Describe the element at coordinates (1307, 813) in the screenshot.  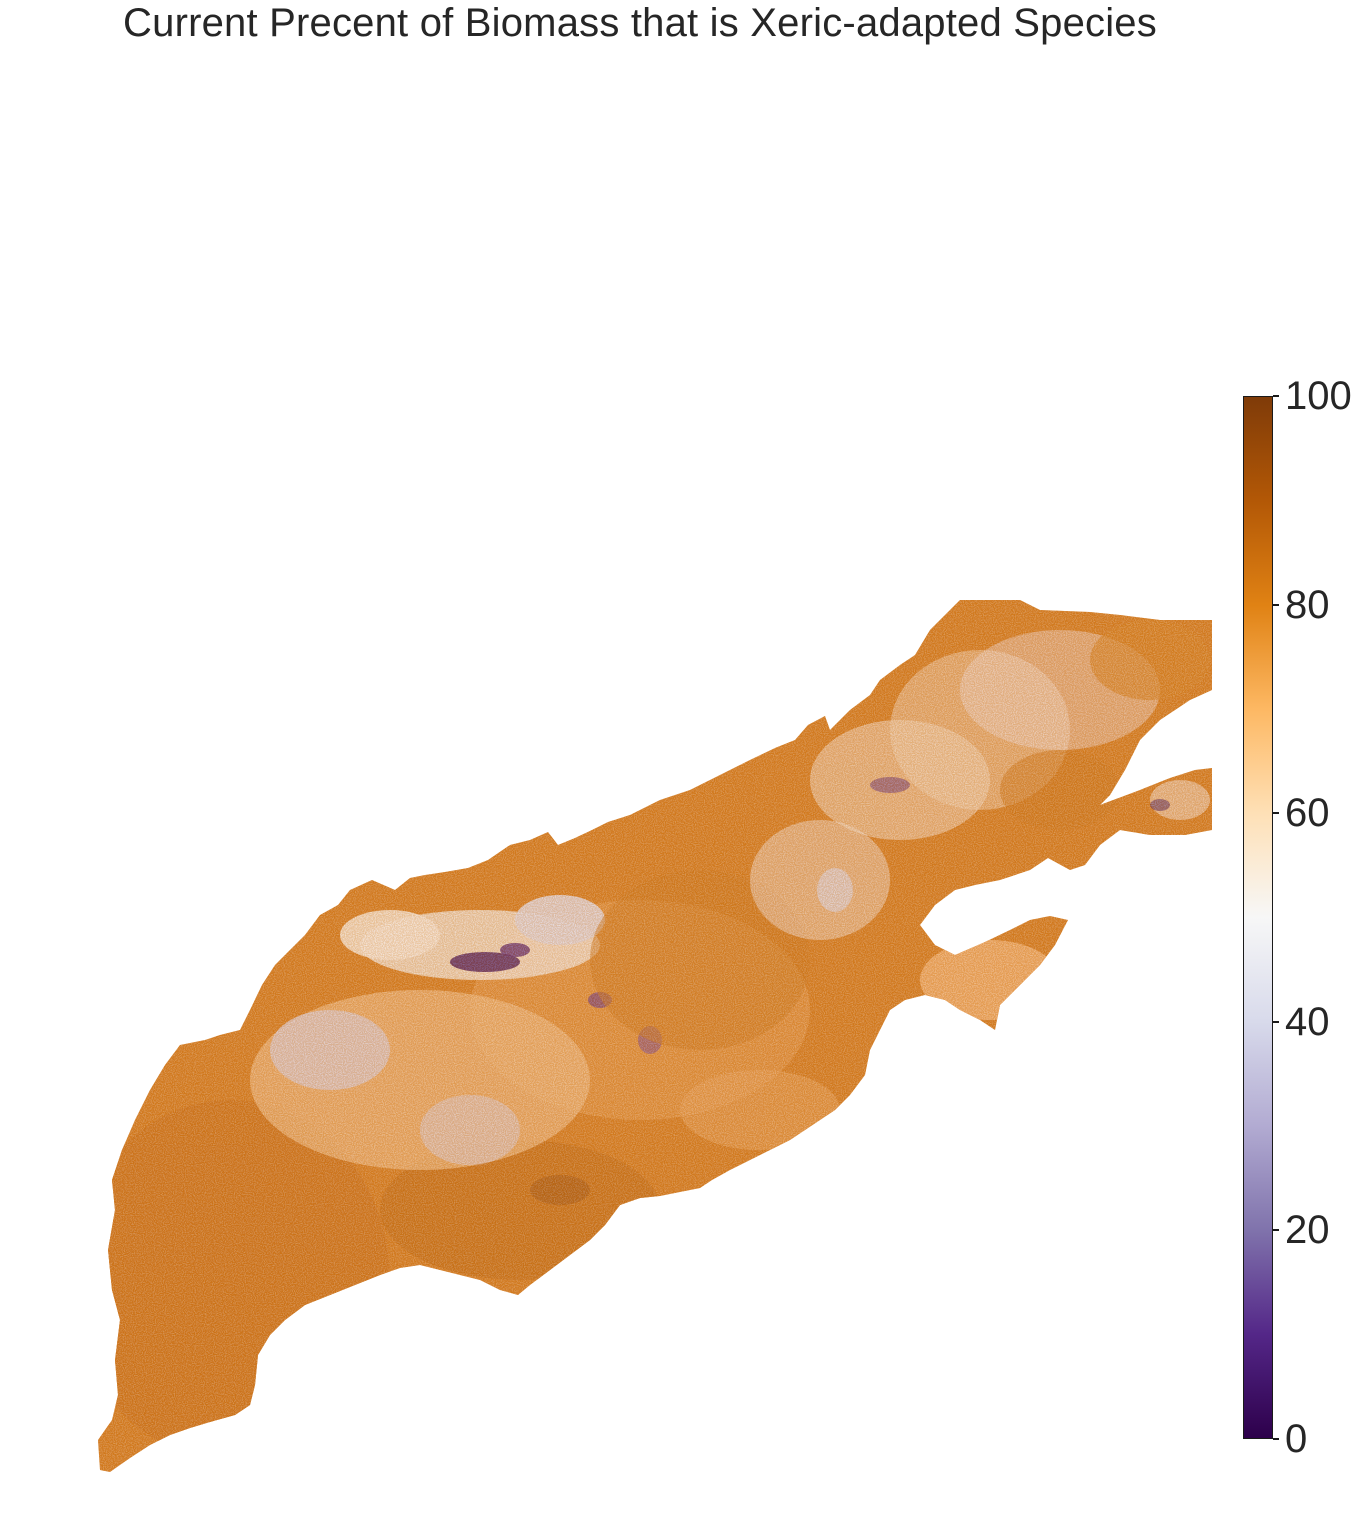
I see `colorbar-tick-label: 60` at that location.